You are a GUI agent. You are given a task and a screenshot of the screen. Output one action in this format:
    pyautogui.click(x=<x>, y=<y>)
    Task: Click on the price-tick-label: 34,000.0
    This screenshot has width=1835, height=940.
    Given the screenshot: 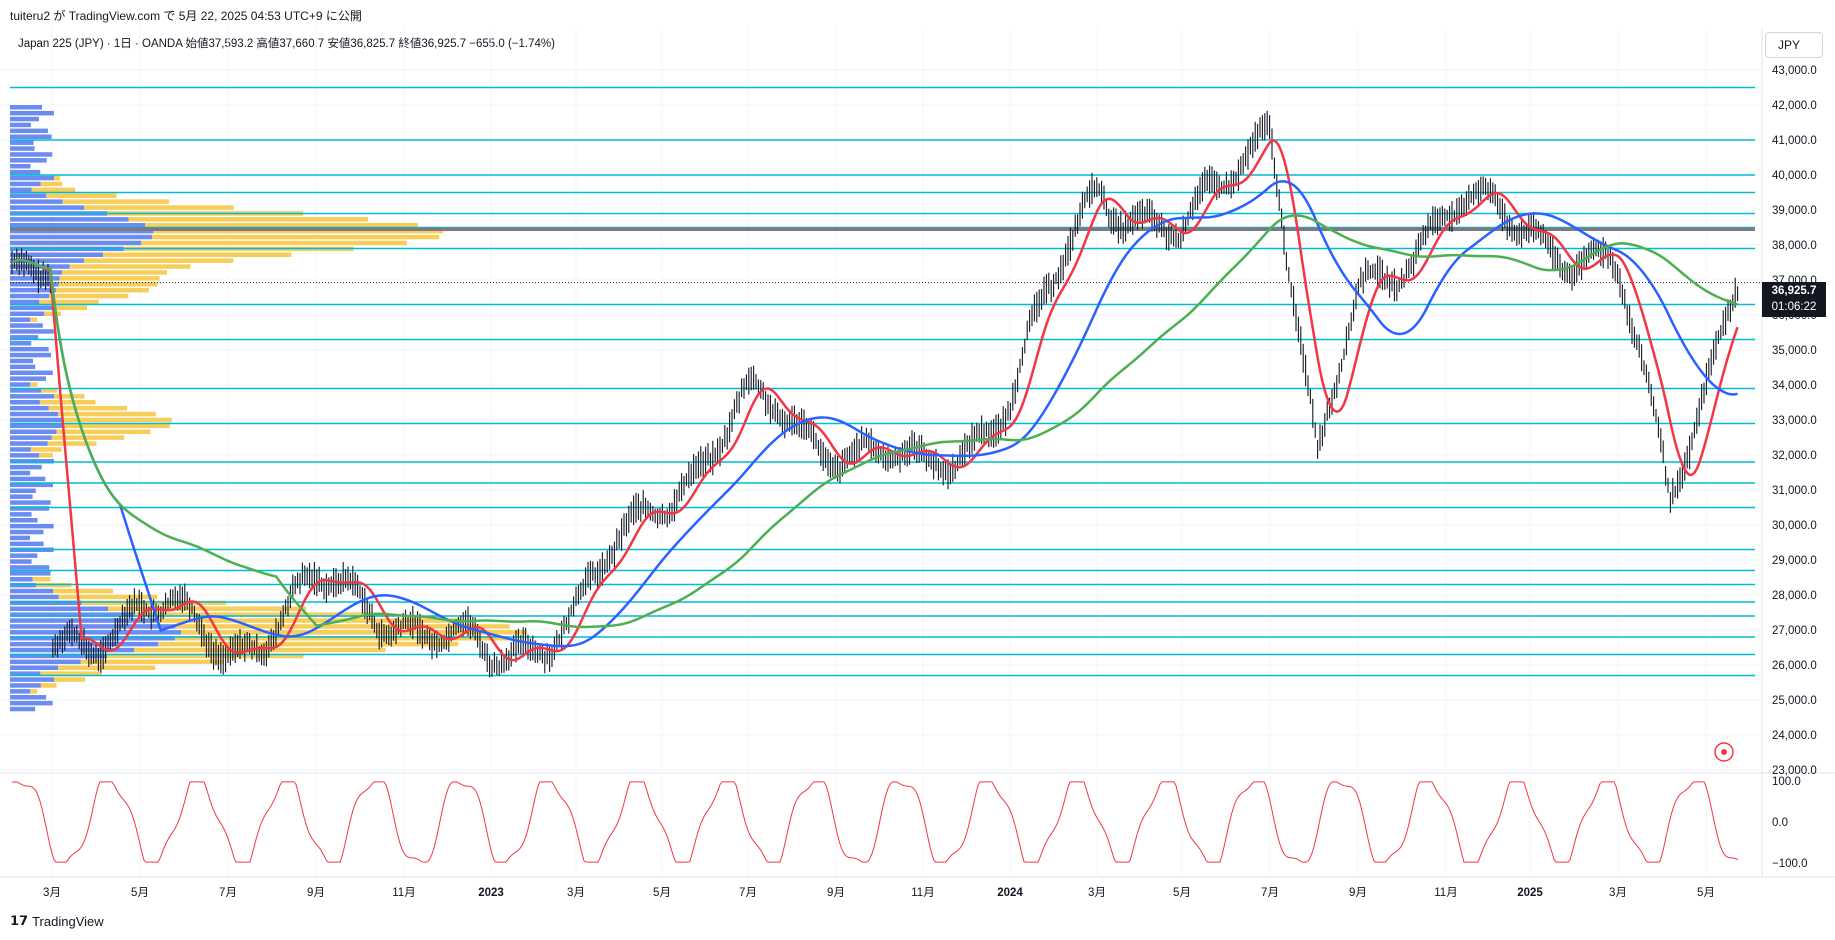 What is the action you would take?
    pyautogui.click(x=1794, y=386)
    